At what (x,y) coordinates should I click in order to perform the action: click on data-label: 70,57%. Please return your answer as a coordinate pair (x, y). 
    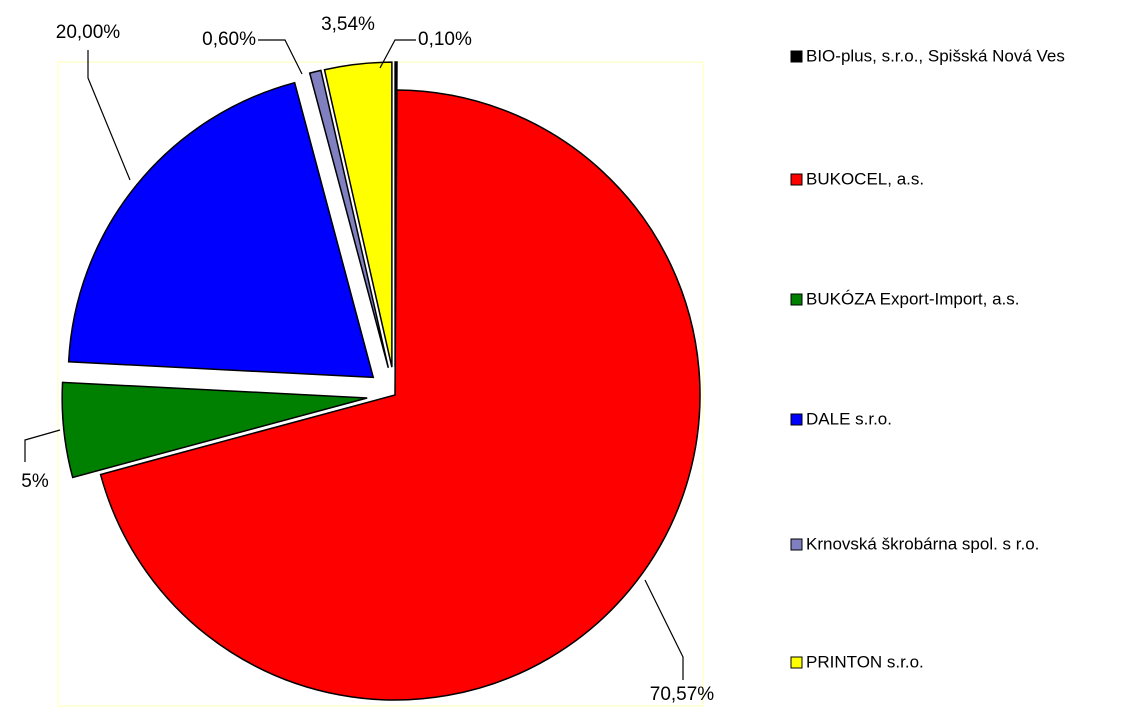
    Looking at the image, I should click on (682, 694).